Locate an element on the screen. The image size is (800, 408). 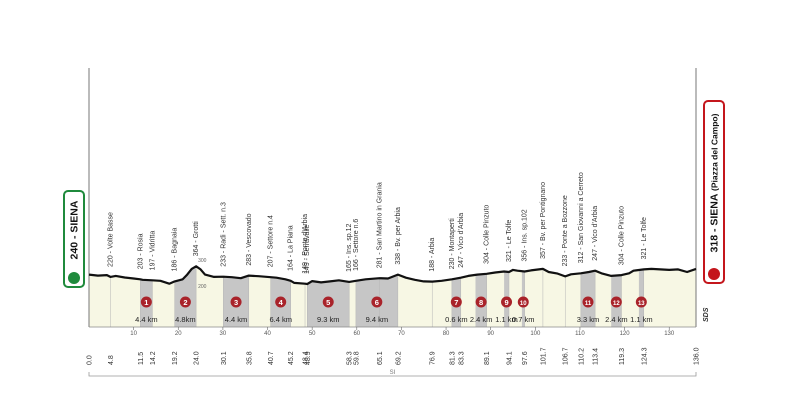
start-badge is located at coordinates (74, 239).